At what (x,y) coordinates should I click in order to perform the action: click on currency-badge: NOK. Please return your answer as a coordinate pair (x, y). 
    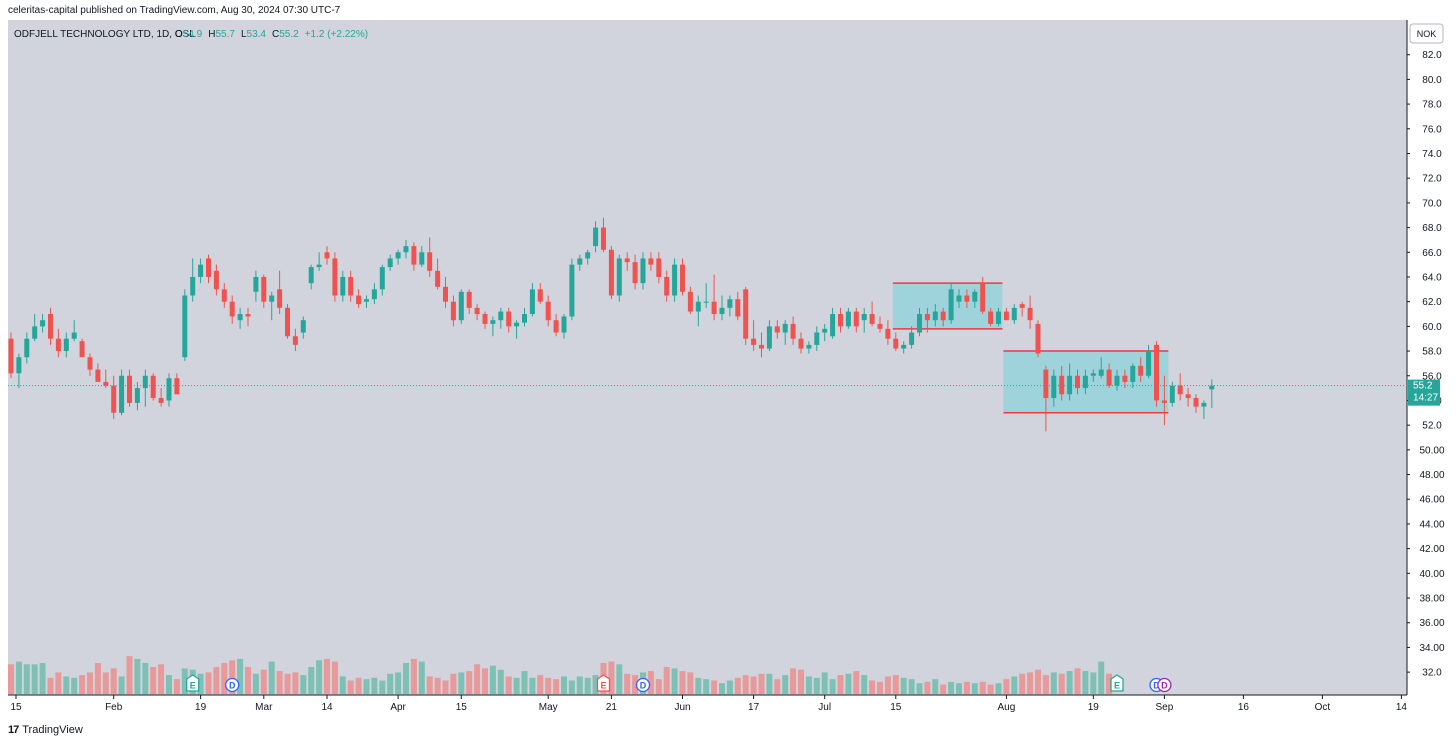
    Looking at the image, I should click on (1426, 33).